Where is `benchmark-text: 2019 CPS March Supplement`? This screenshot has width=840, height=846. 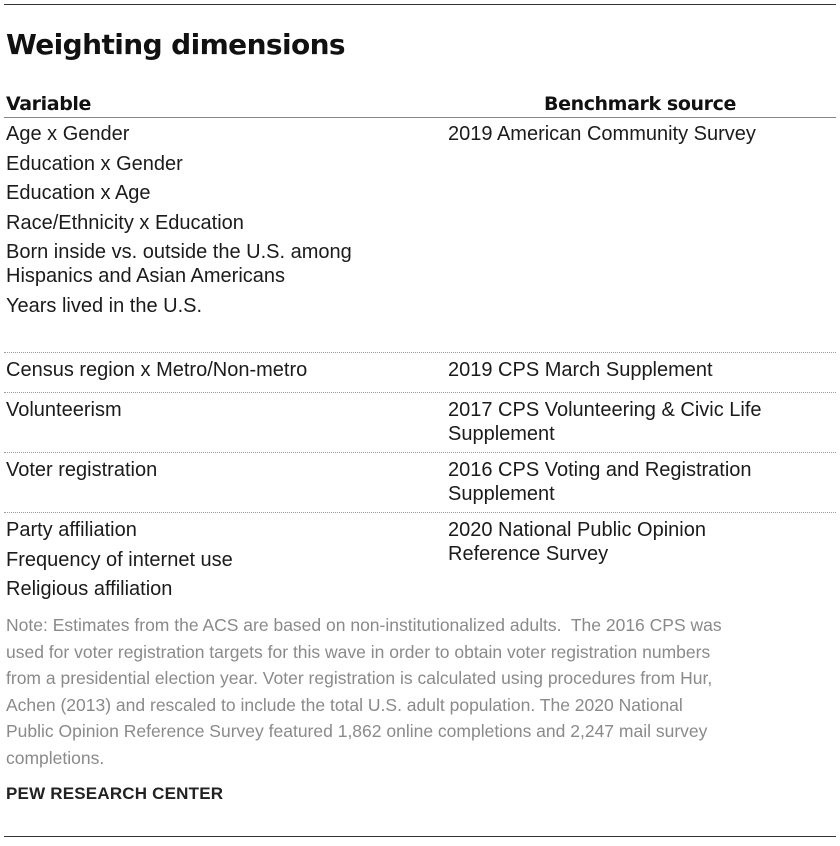 benchmark-text: 2019 CPS March Supplement is located at coordinates (580, 370).